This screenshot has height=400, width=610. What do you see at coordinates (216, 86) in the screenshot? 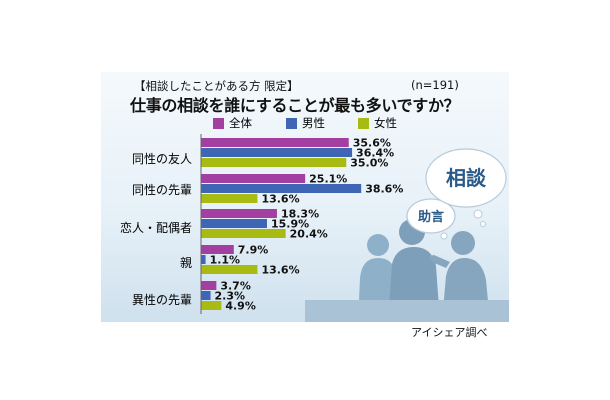
I see `chart-subtitle: 【相談したことがある方 限定】` at bounding box center [216, 86].